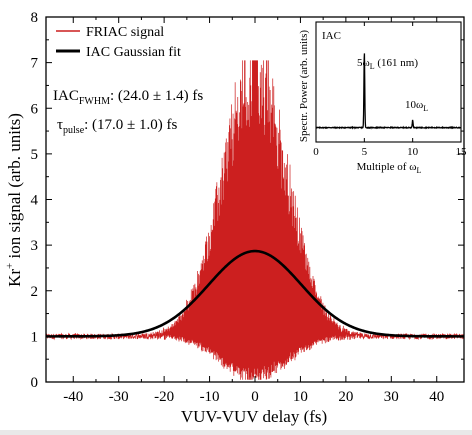 The image size is (472, 435). I want to click on x-tick-label: -10, so click(210, 397).